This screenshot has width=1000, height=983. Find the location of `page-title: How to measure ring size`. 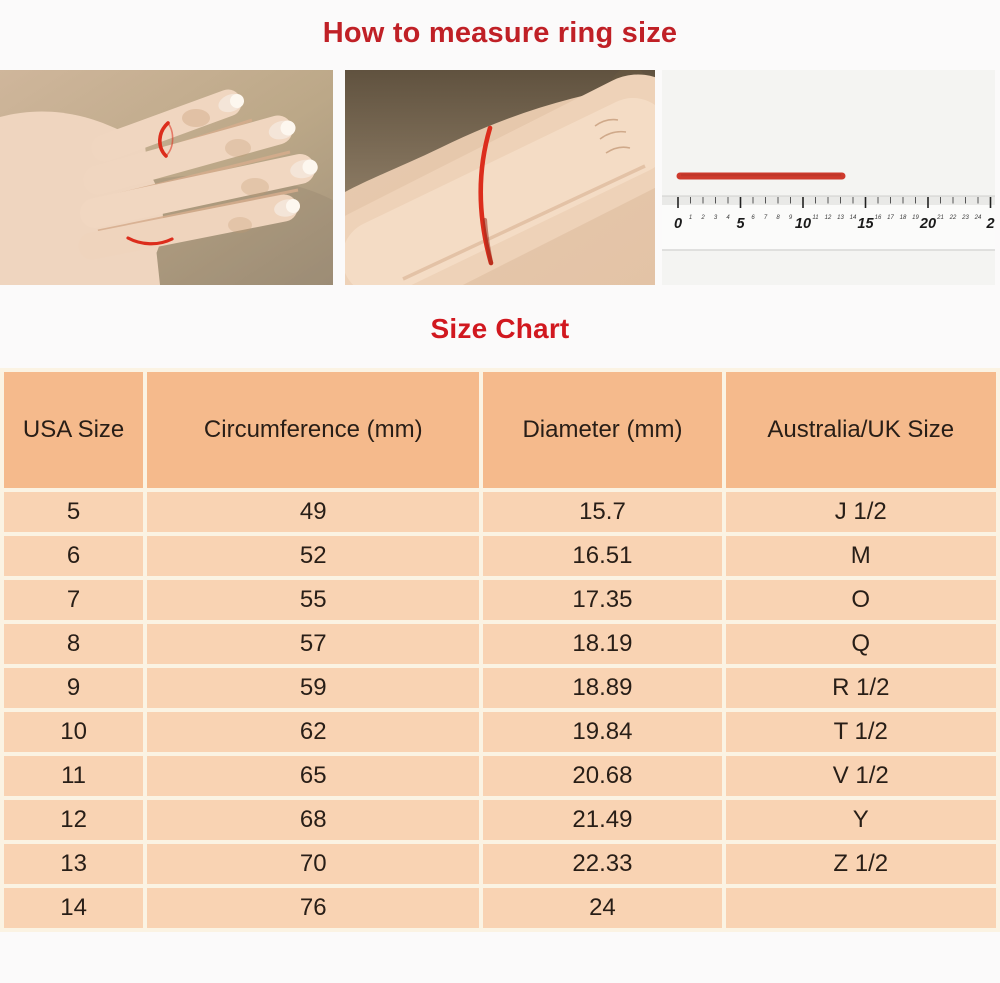

page-title: How to measure ring size is located at coordinates (500, 33).